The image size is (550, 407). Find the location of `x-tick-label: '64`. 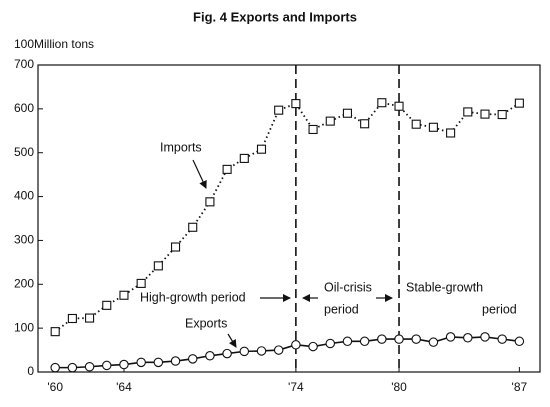

x-tick-label: '64 is located at coordinates (124, 387).